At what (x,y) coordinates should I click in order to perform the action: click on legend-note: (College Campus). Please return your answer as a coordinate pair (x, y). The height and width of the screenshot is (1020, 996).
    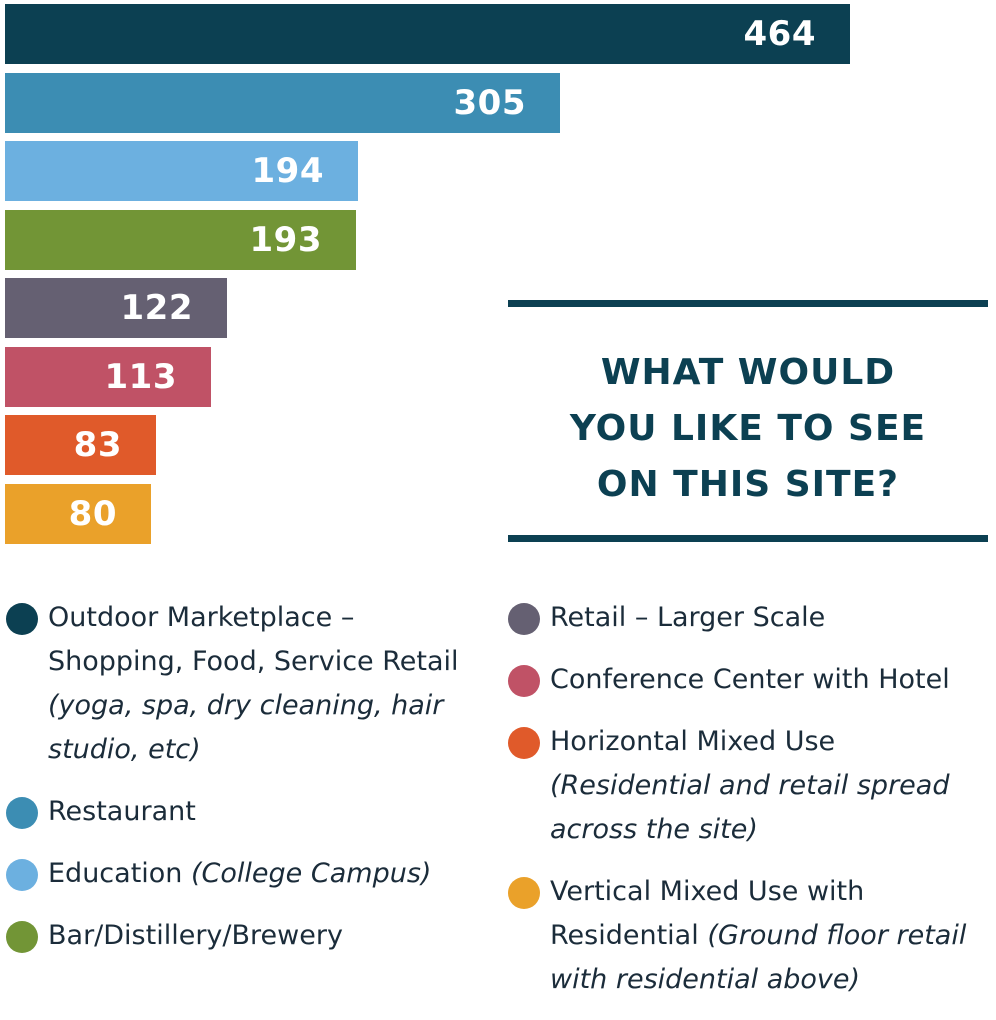
    Looking at the image, I should click on (311, 873).